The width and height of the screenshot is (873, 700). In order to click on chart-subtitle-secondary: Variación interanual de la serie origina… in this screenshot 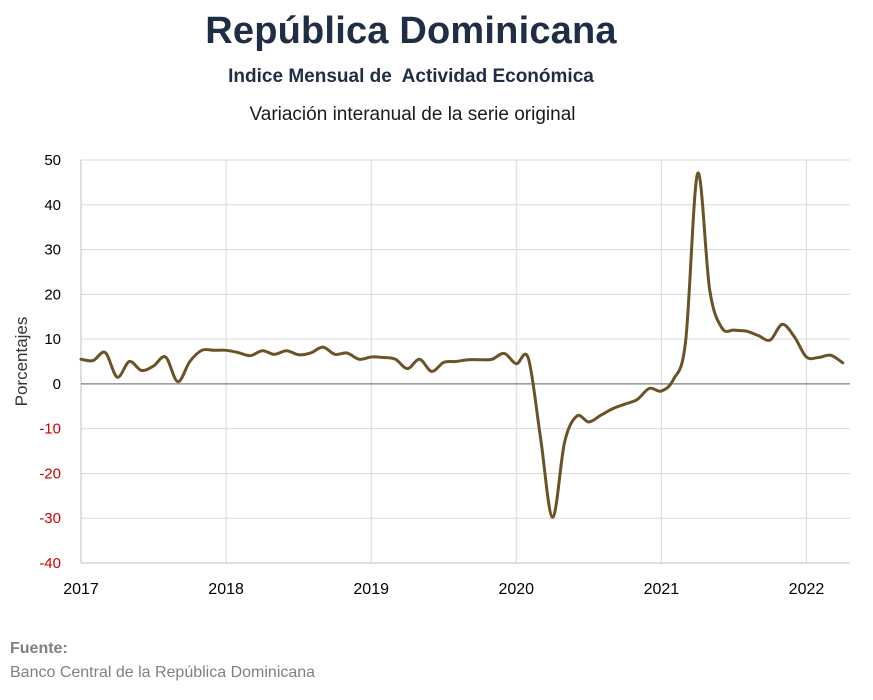, I will do `click(412, 114)`.